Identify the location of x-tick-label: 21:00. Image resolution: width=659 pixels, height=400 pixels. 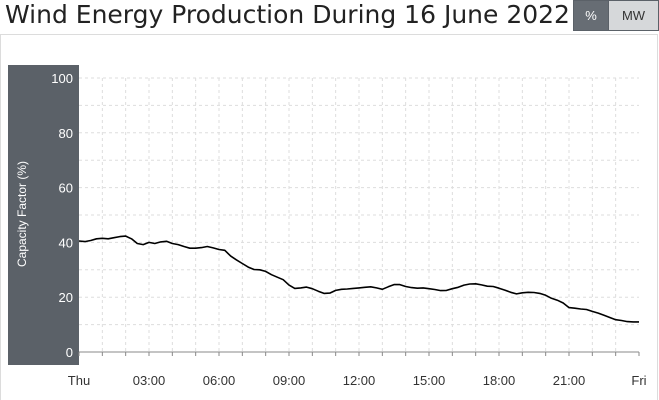
(569, 380).